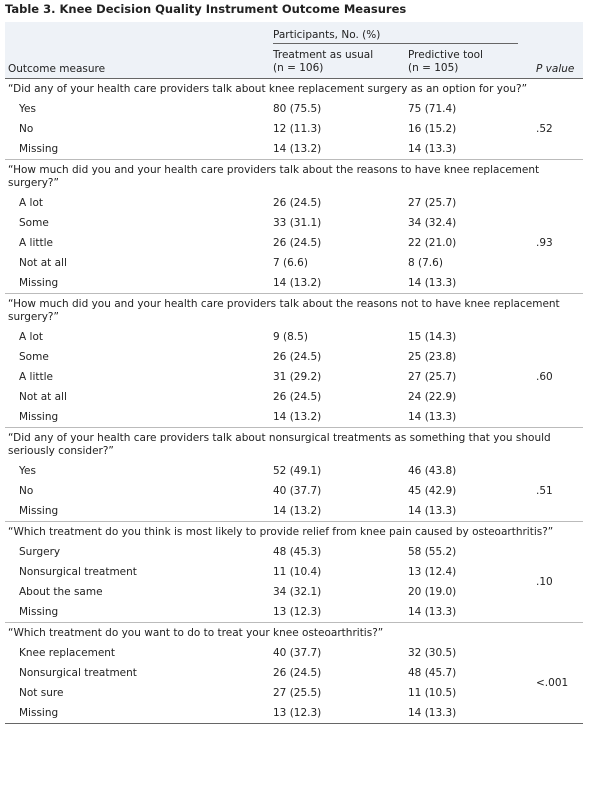 The image size is (592, 796). Describe the element at coordinates (432, 397) in the screenshot. I see `predictive-tool: 24 (22.9)` at that location.